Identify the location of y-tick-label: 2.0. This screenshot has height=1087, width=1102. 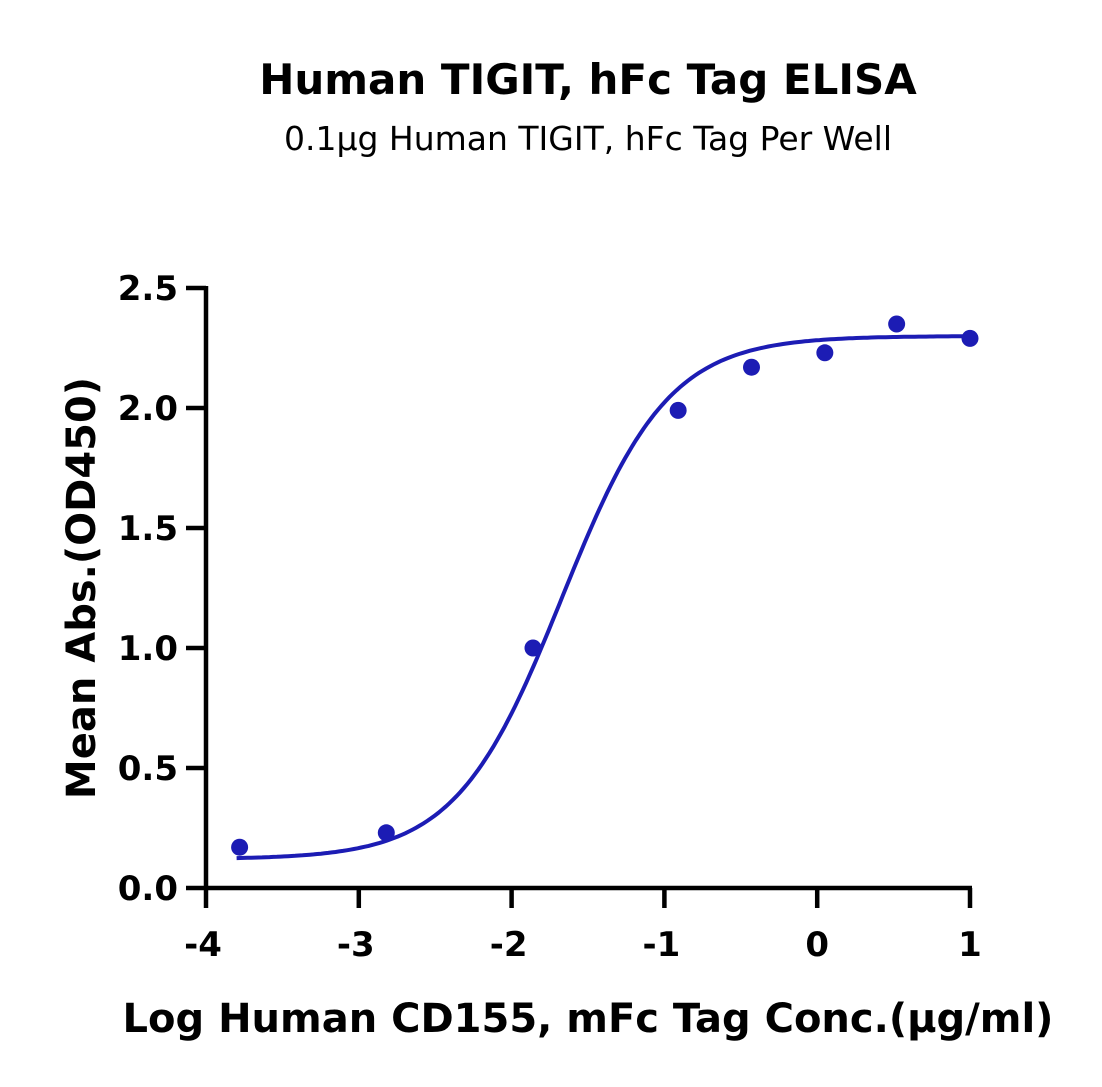
(148, 409).